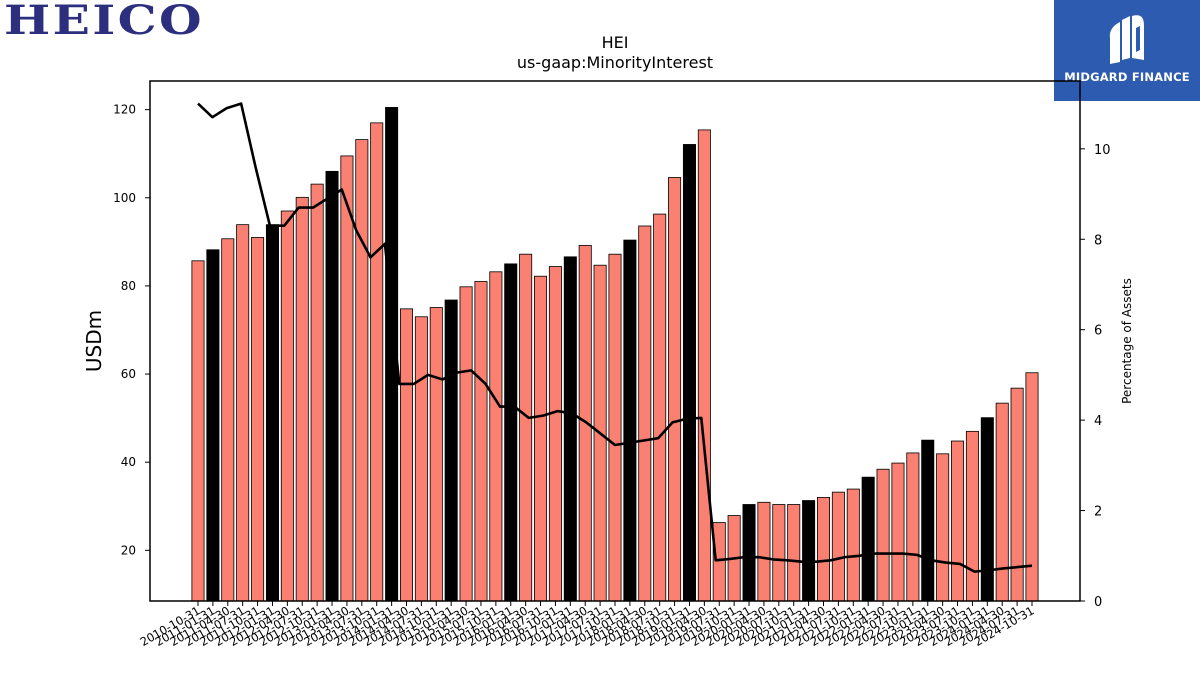  What do you see at coordinates (94, 341) in the screenshot?
I see `y-axis-label: USDm` at bounding box center [94, 341].